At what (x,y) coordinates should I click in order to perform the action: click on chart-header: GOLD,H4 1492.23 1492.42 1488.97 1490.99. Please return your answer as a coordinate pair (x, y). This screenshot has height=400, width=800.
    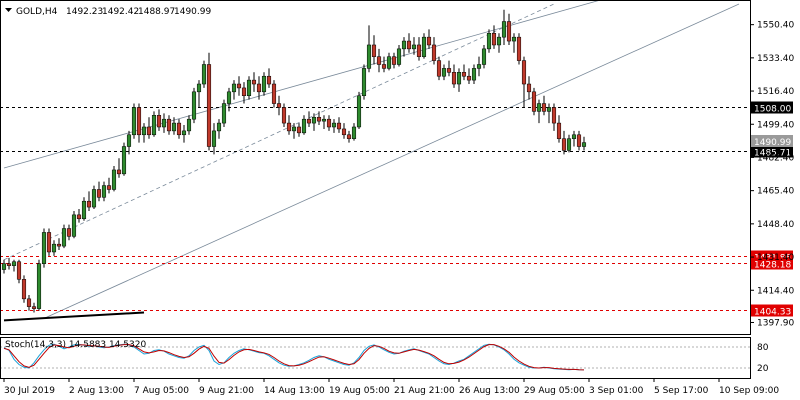
    Looking at the image, I should click on (108, 12).